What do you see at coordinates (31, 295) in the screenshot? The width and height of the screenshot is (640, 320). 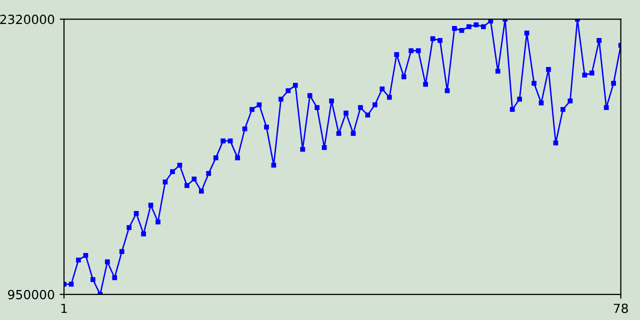 I see `y-tick-label: 950000` at bounding box center [31, 295].